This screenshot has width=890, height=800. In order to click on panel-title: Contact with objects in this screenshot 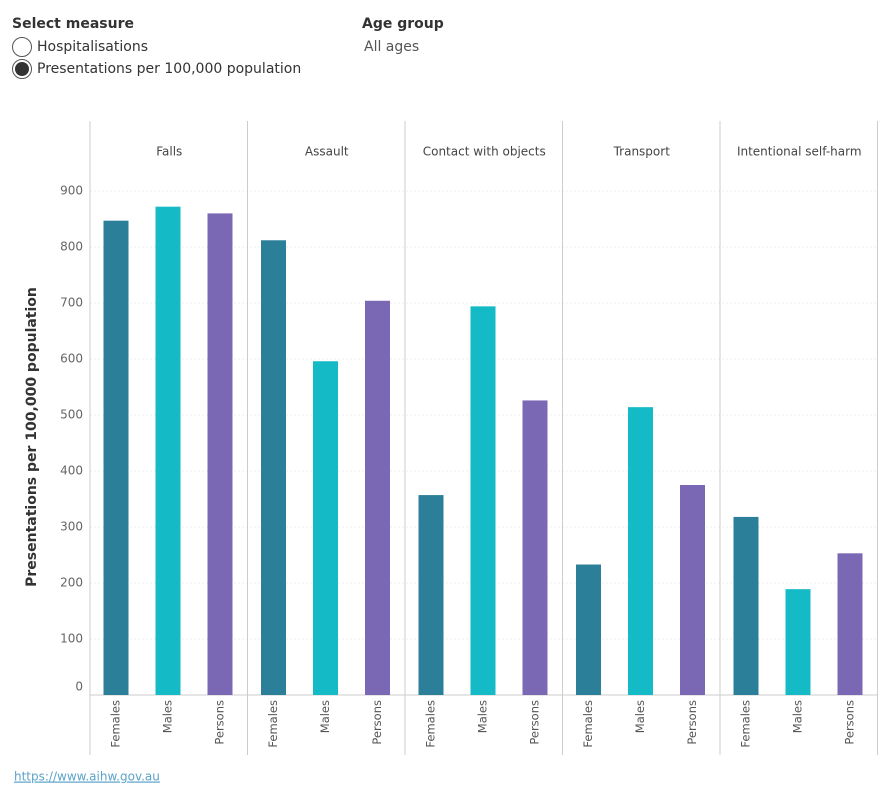, I will do `click(484, 152)`.